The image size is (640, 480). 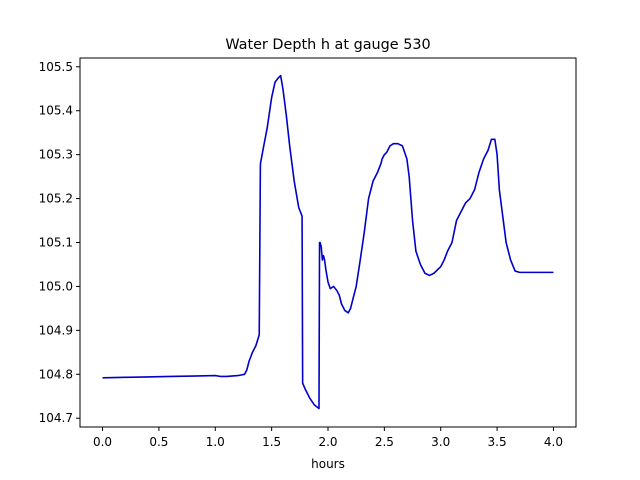 What do you see at coordinates (56, 199) in the screenshot?
I see `y-tick-label: 105.2` at bounding box center [56, 199].